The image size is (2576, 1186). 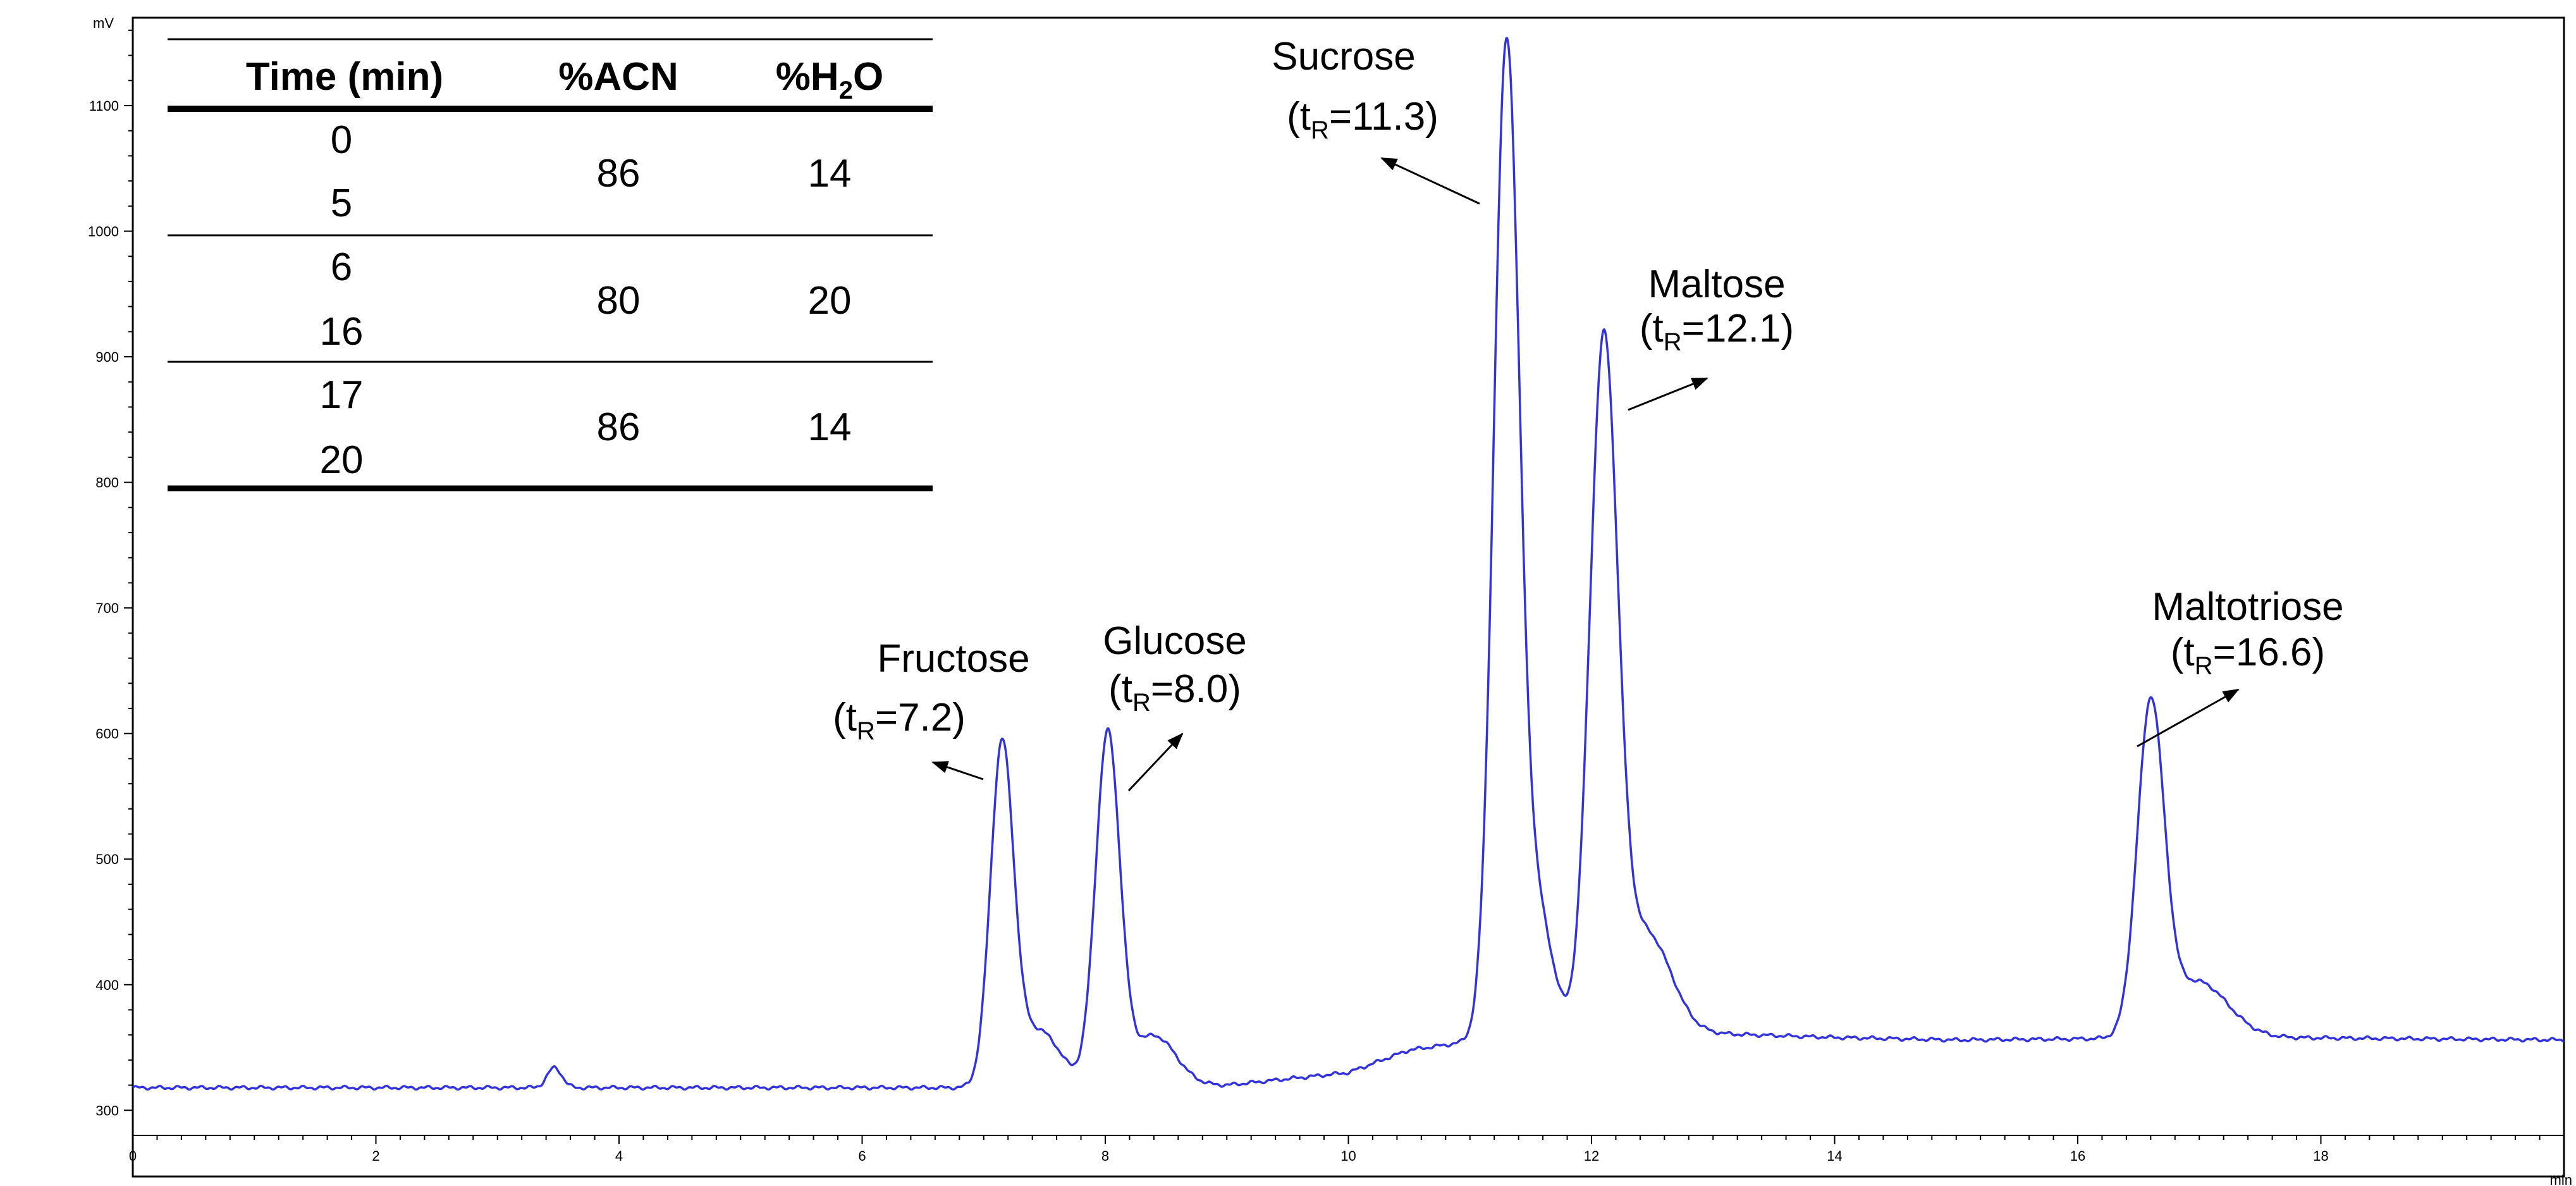 What do you see at coordinates (862, 1156) in the screenshot?
I see `x-tick-label: 6` at bounding box center [862, 1156].